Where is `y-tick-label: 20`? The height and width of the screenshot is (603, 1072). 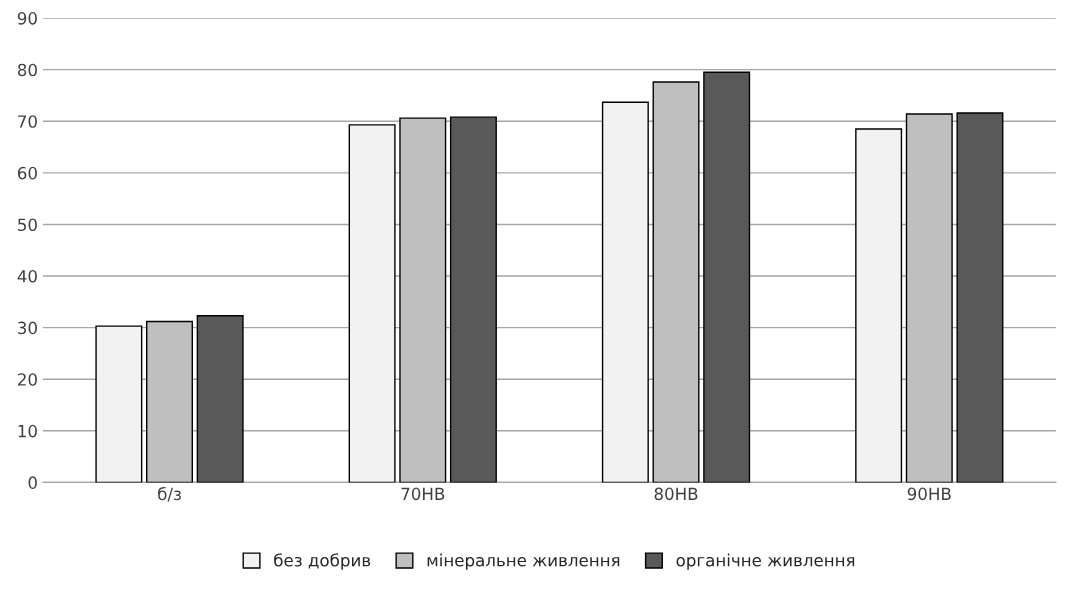 y-tick-label: 20 is located at coordinates (27, 379).